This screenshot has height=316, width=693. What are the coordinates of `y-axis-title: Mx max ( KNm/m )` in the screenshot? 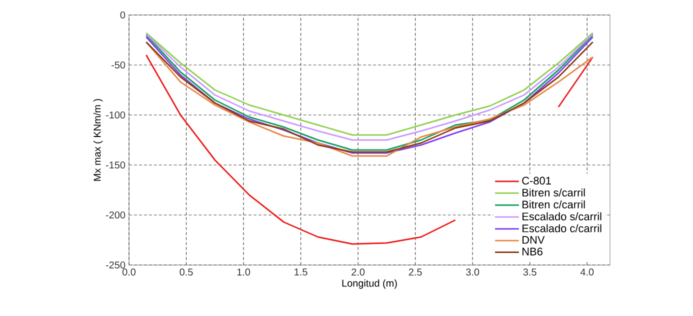 It's located at (98, 140).